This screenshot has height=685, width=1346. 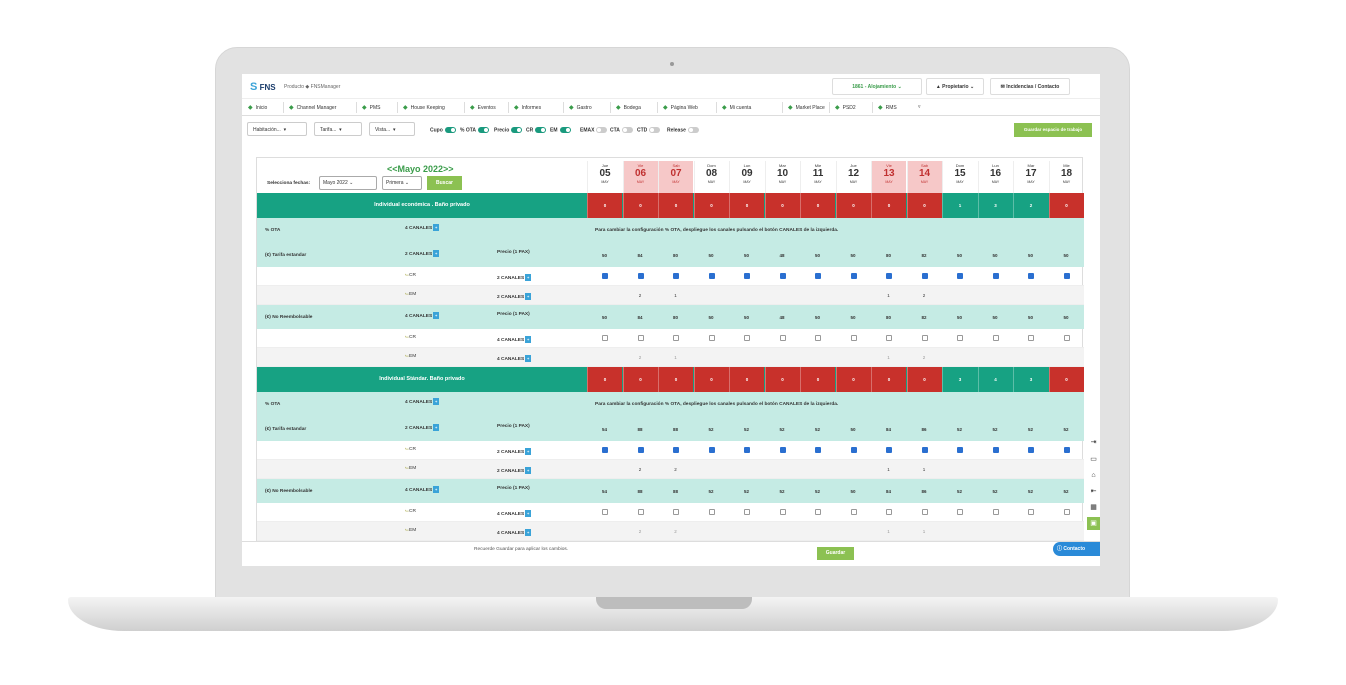 What do you see at coordinates (877, 86) in the screenshot?
I see `property-select: 1861 - Alojamiento ⌄` at bounding box center [877, 86].